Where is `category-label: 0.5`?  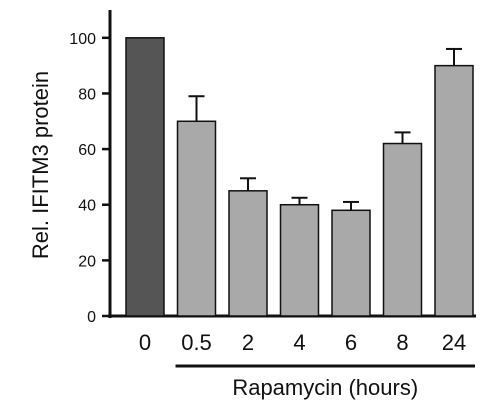
category-label: 0.5 is located at coordinates (196, 342).